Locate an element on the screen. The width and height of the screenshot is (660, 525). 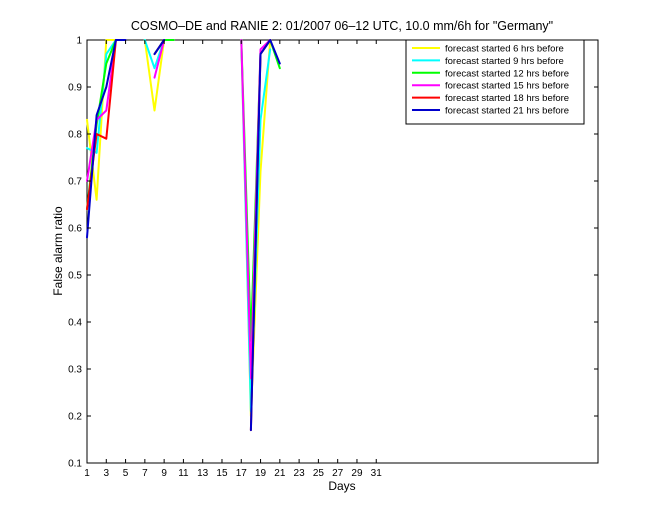
x-tick-label: 25 is located at coordinates (319, 473).